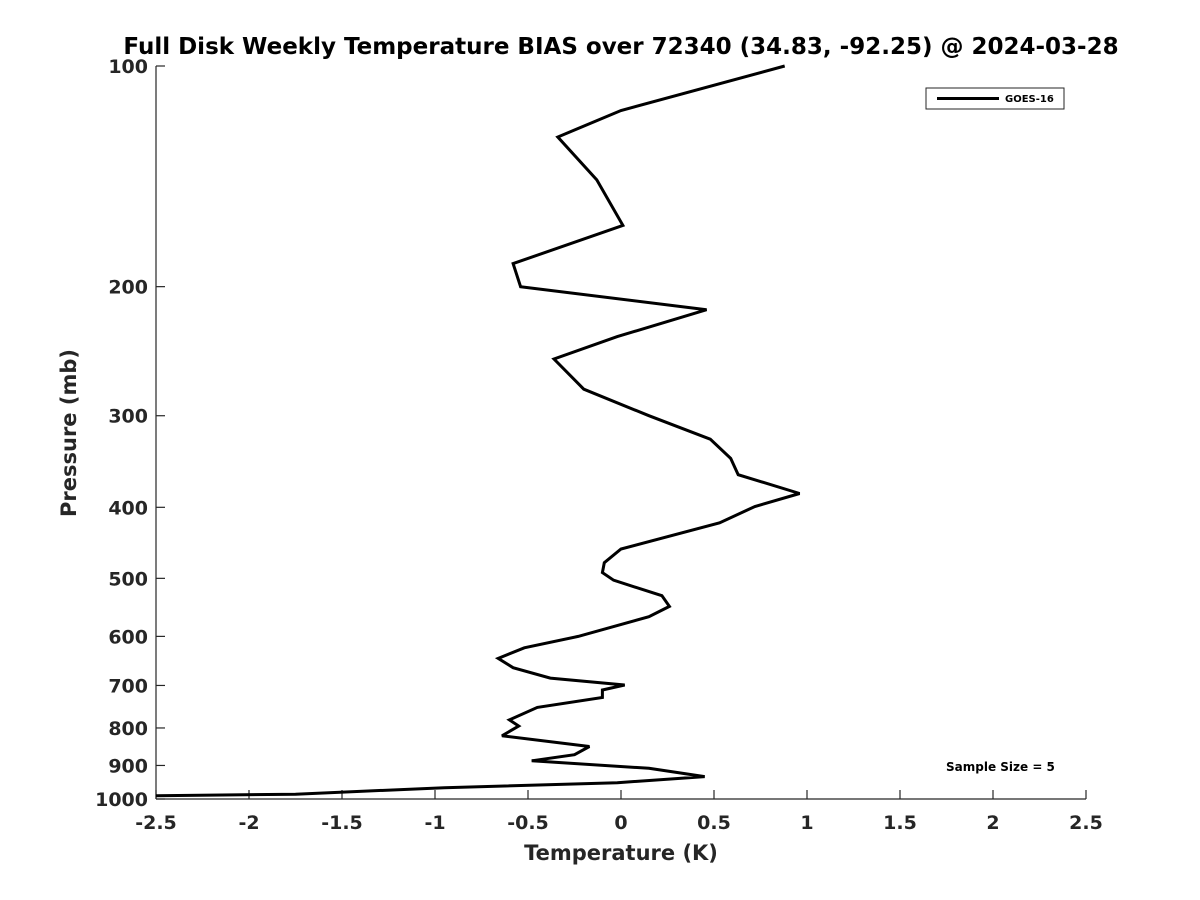  I want to click on x-tick-label: 2.5, so click(1086, 823).